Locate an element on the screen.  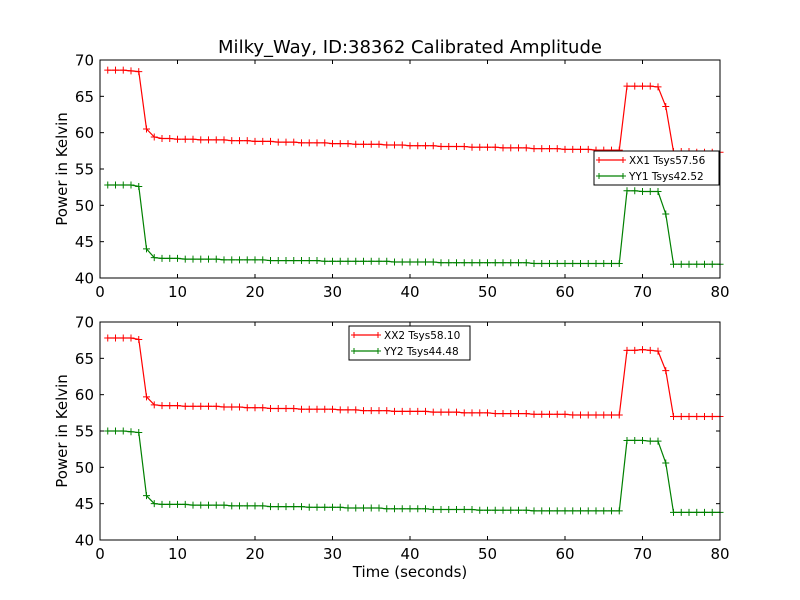
x-tick-label: 50 is located at coordinates (487, 554).